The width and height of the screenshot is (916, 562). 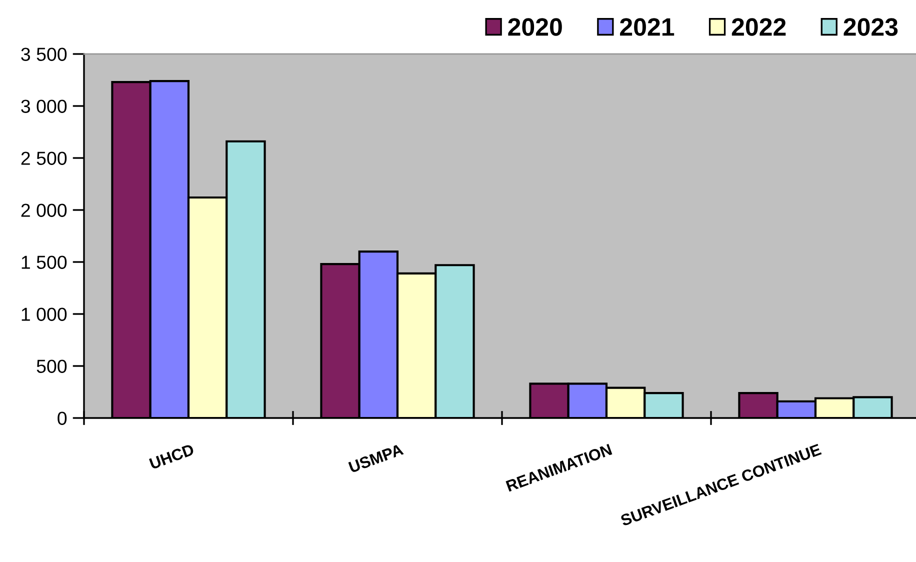 What do you see at coordinates (759, 27) in the screenshot?
I see `legend-label: 2022` at bounding box center [759, 27].